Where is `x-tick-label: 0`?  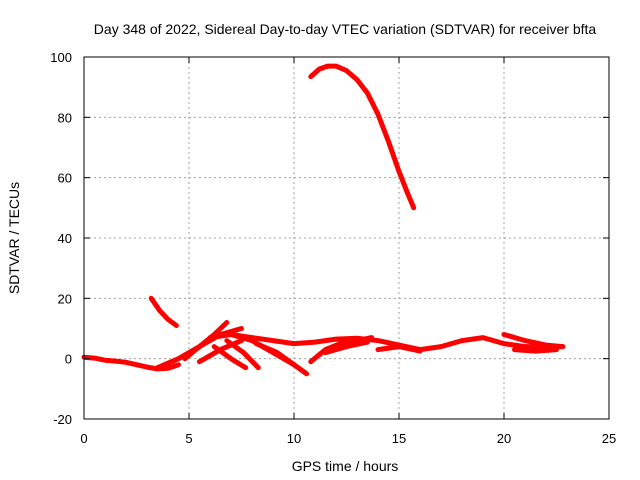 x-tick-label: 0 is located at coordinates (83, 438).